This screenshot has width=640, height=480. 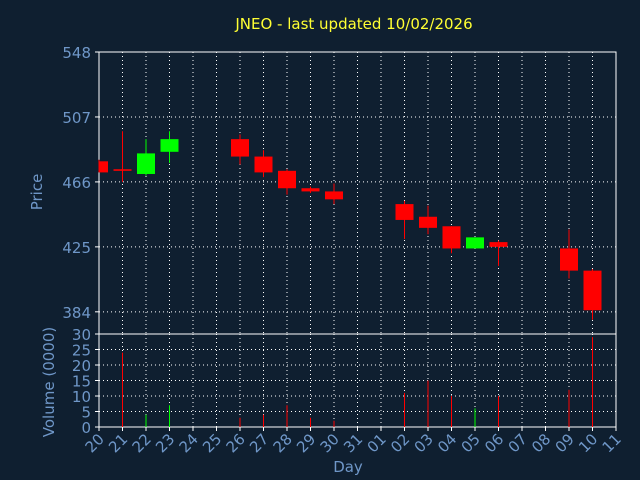 What do you see at coordinates (236, 443) in the screenshot?
I see `x-tick-label: 26` at bounding box center [236, 443].